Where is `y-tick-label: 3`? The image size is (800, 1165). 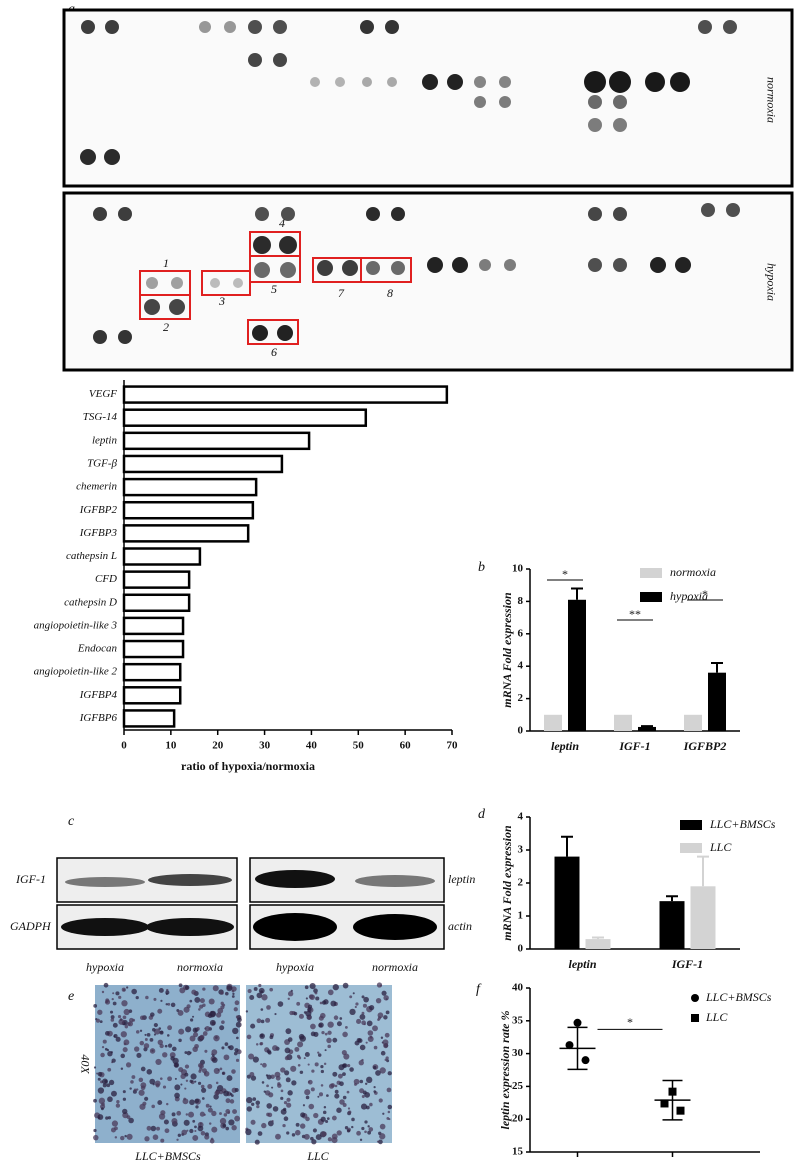 y-tick-label: 3 is located at coordinates (521, 850).